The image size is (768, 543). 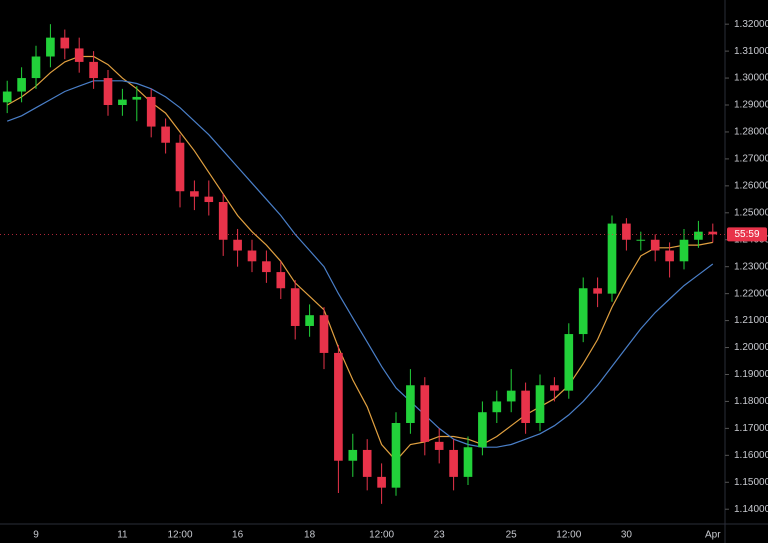 I want to click on x-tick-label: 18, so click(x=310, y=535).